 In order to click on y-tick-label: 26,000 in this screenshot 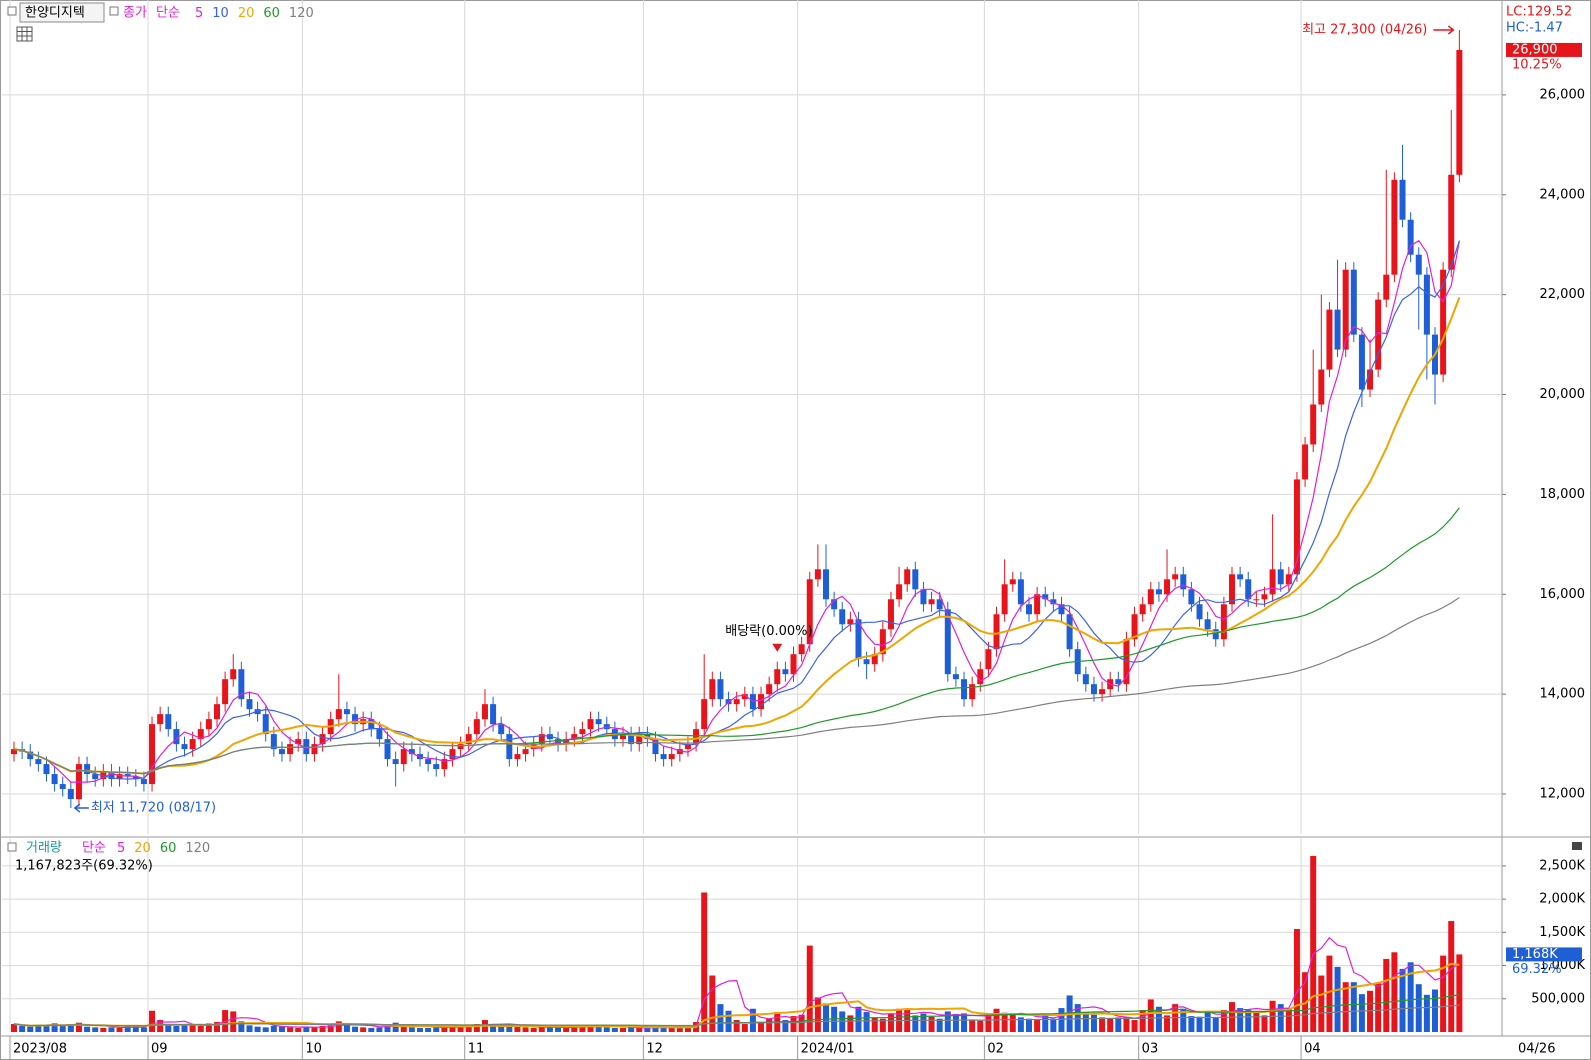, I will do `click(1563, 94)`.